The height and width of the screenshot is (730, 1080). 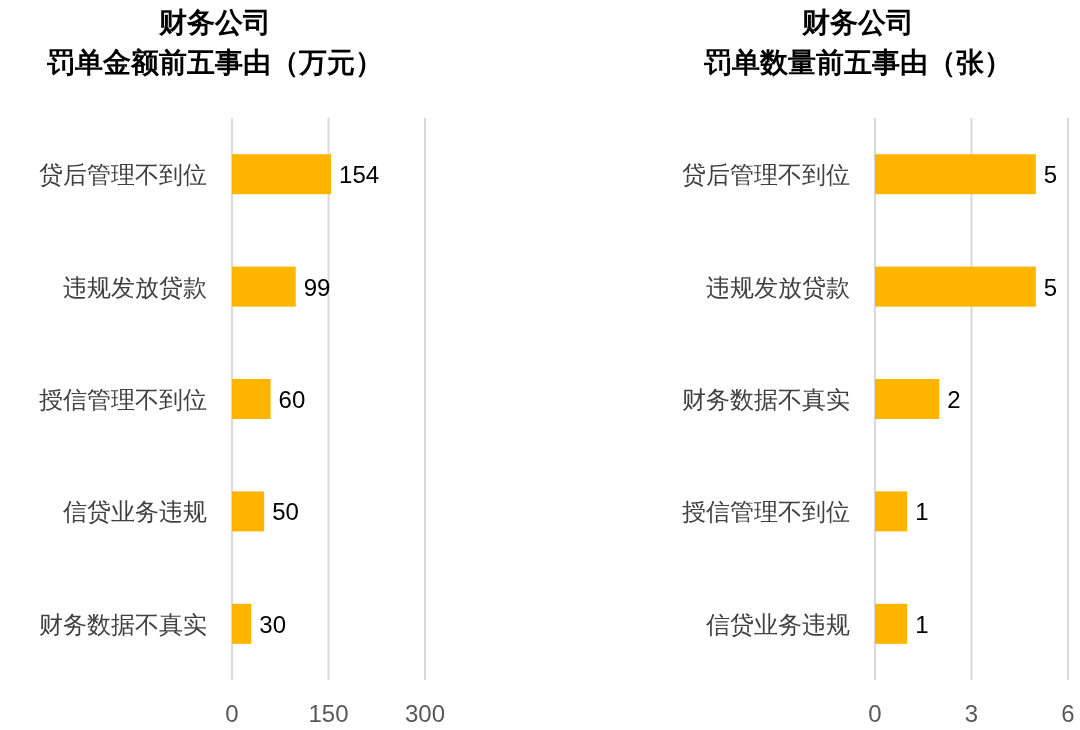 What do you see at coordinates (317, 287) in the screenshot?
I see `data-label: 99` at bounding box center [317, 287].